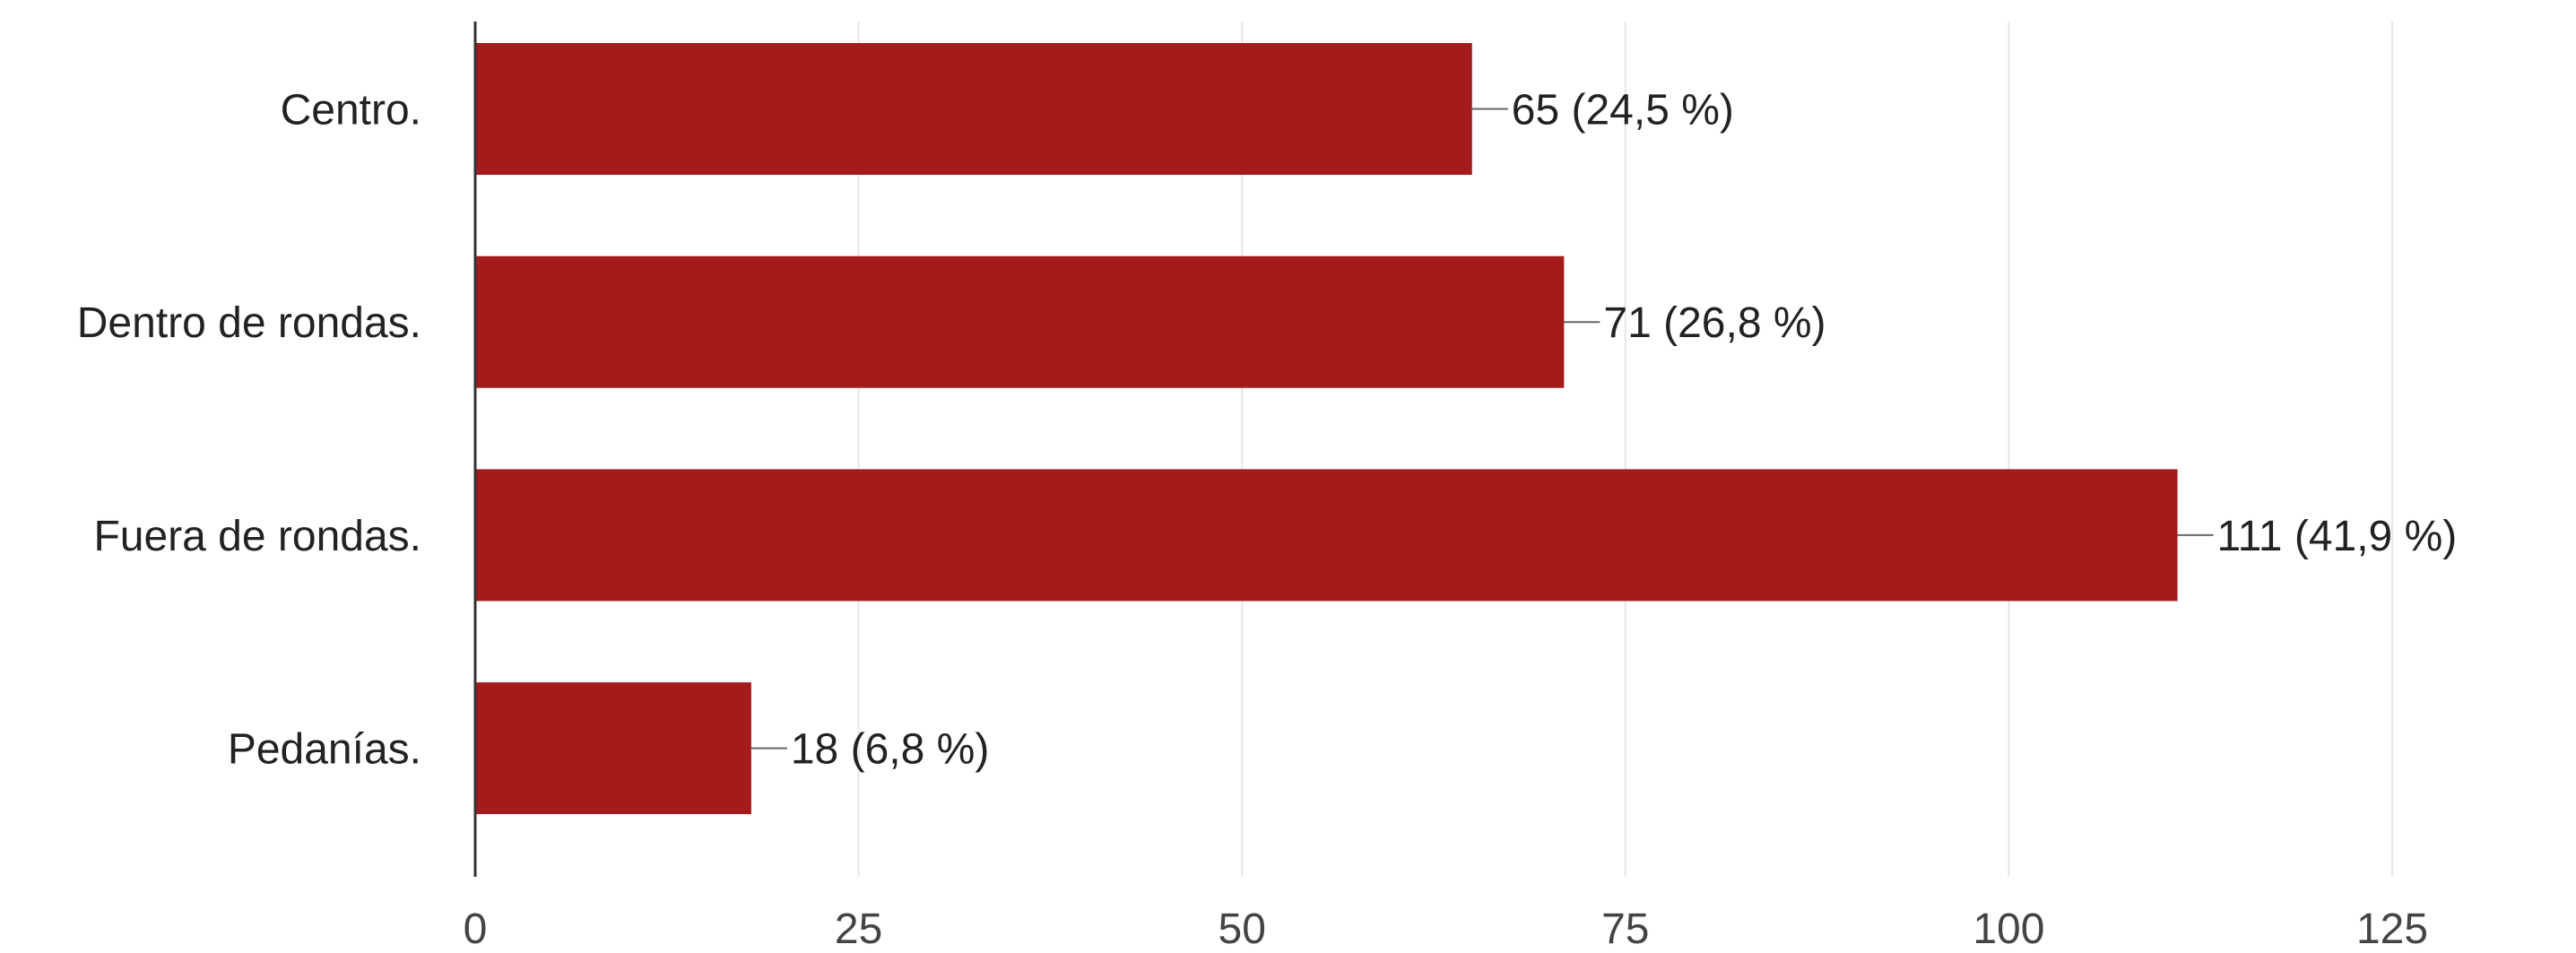  Describe the element at coordinates (890, 750) in the screenshot. I see `data-label-pedanias: 18 (6,8 %)` at that location.